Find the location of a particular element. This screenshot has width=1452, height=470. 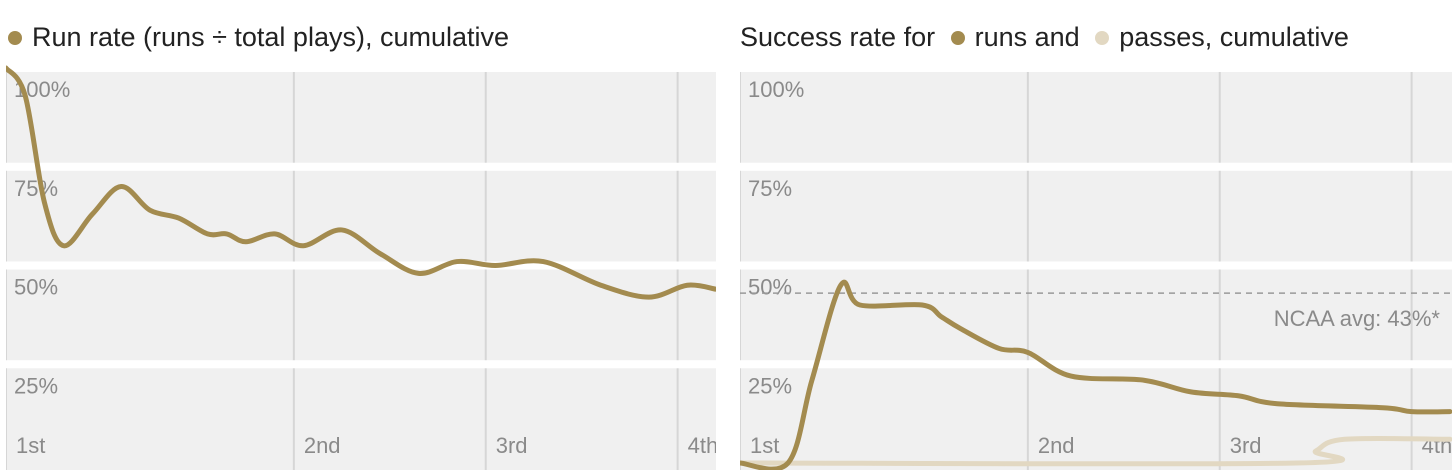

legend-label: passes is located at coordinates (1162, 37).